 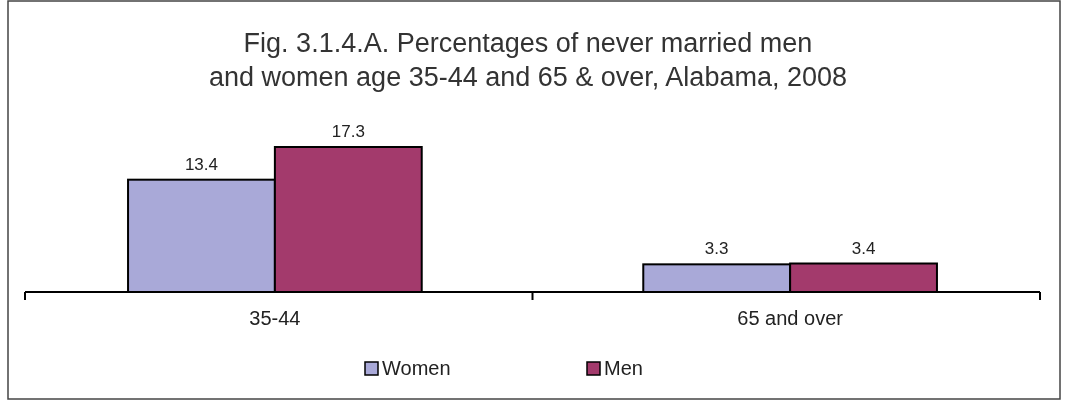 I want to click on data-label: 17.3, so click(x=348, y=131).